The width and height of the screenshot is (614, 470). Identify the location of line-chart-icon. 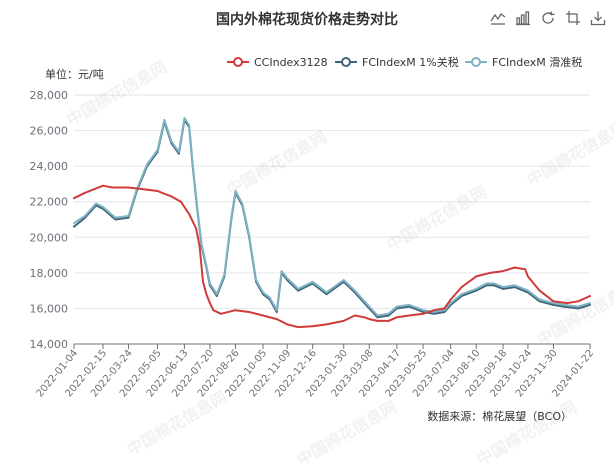
(498, 18).